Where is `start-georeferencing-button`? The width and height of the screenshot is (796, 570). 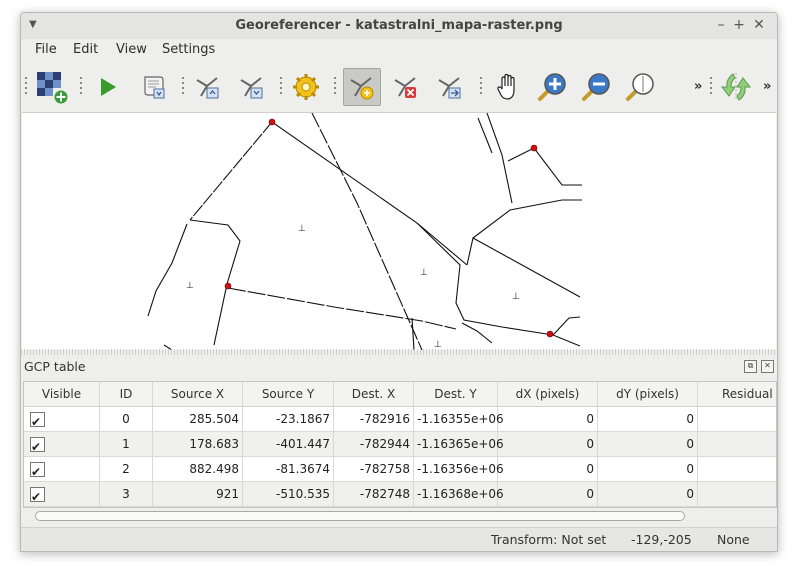
start-georeferencing-button is located at coordinates (108, 87).